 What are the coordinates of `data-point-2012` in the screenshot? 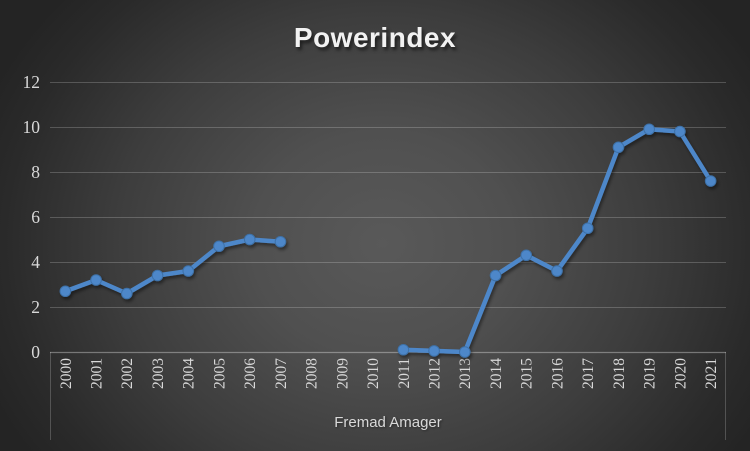 It's located at (434, 351).